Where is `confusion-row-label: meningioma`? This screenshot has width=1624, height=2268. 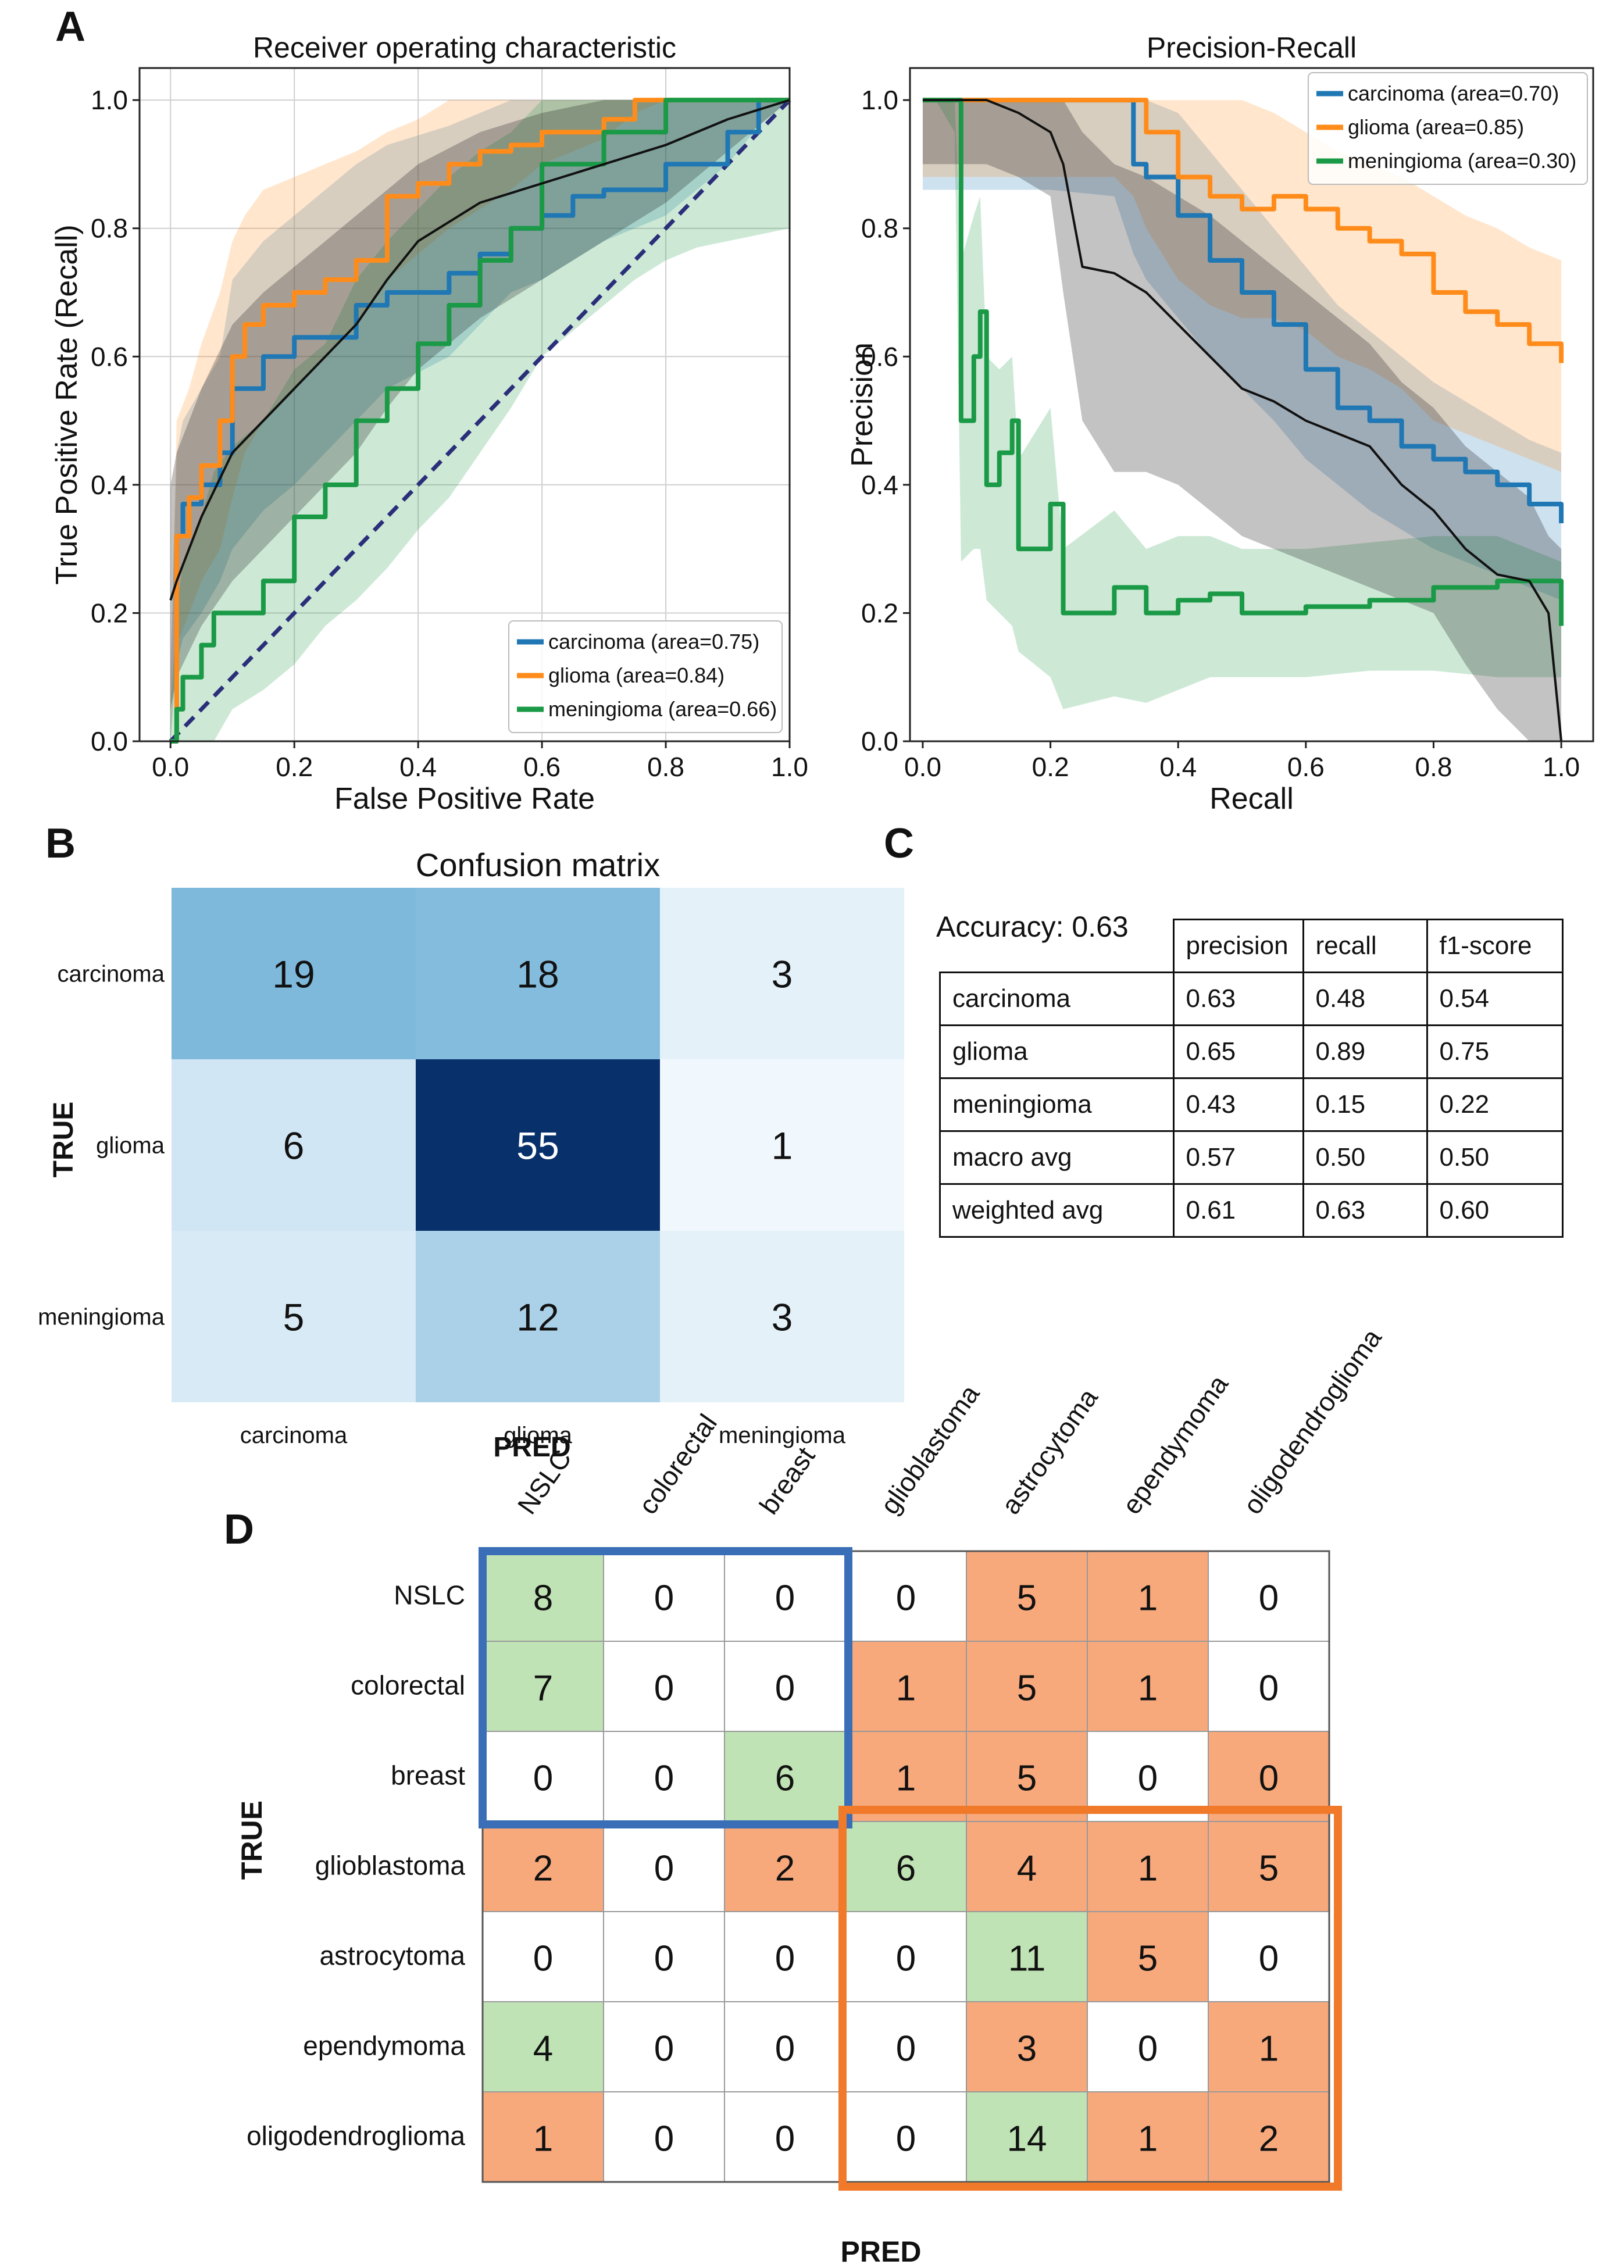 confusion-row-label: meningioma is located at coordinates (101, 1318).